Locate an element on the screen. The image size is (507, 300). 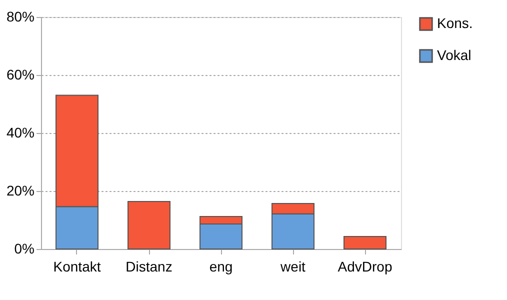
x-tick-label: eng is located at coordinates (221, 266).